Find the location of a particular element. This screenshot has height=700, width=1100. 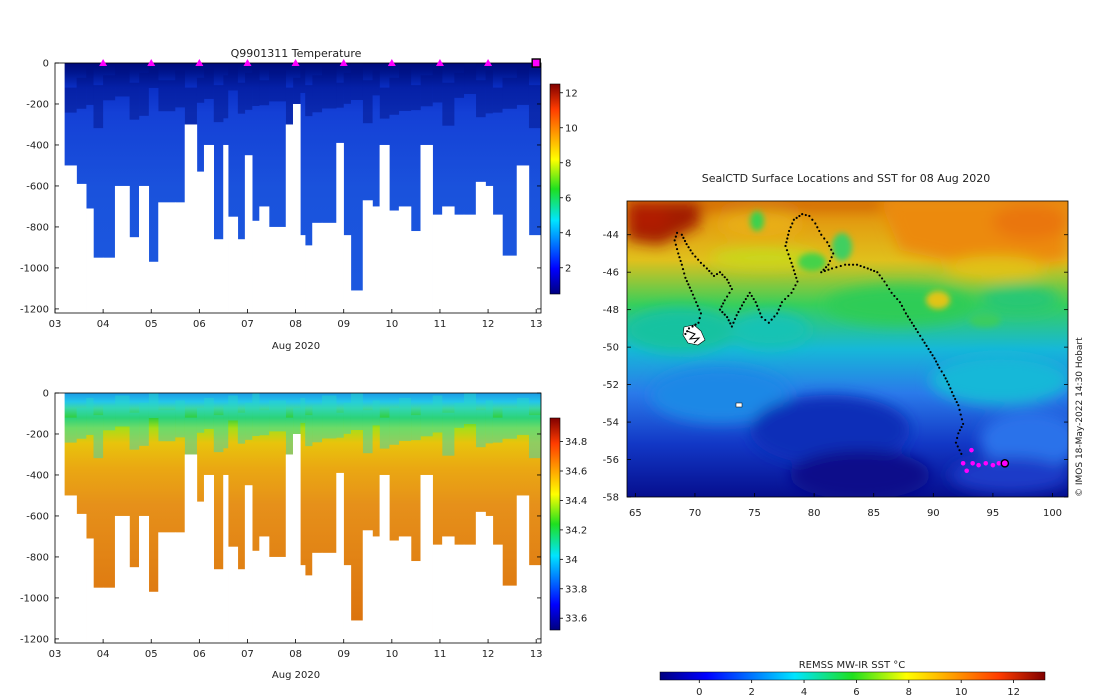

y-tick-label: -1000 is located at coordinates (34, 598).